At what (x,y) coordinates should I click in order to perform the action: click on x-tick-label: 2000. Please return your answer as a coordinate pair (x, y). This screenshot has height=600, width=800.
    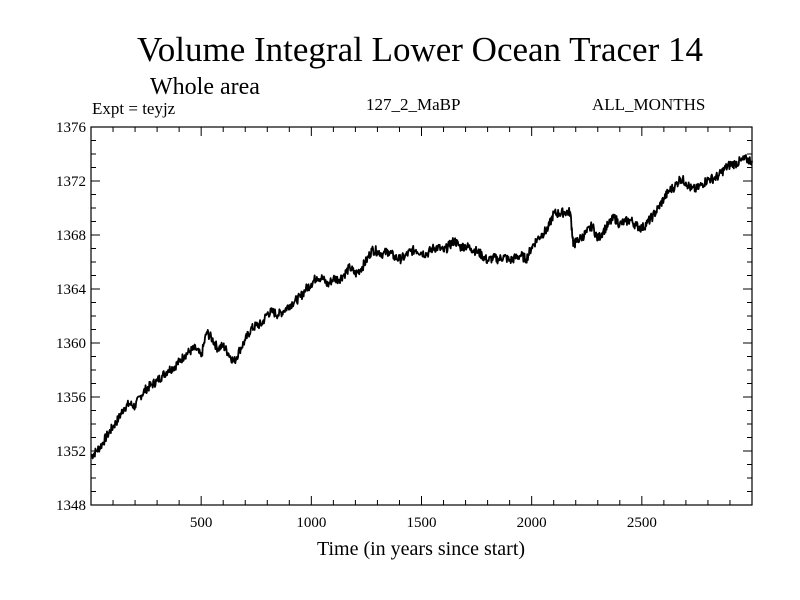
    Looking at the image, I should click on (532, 523).